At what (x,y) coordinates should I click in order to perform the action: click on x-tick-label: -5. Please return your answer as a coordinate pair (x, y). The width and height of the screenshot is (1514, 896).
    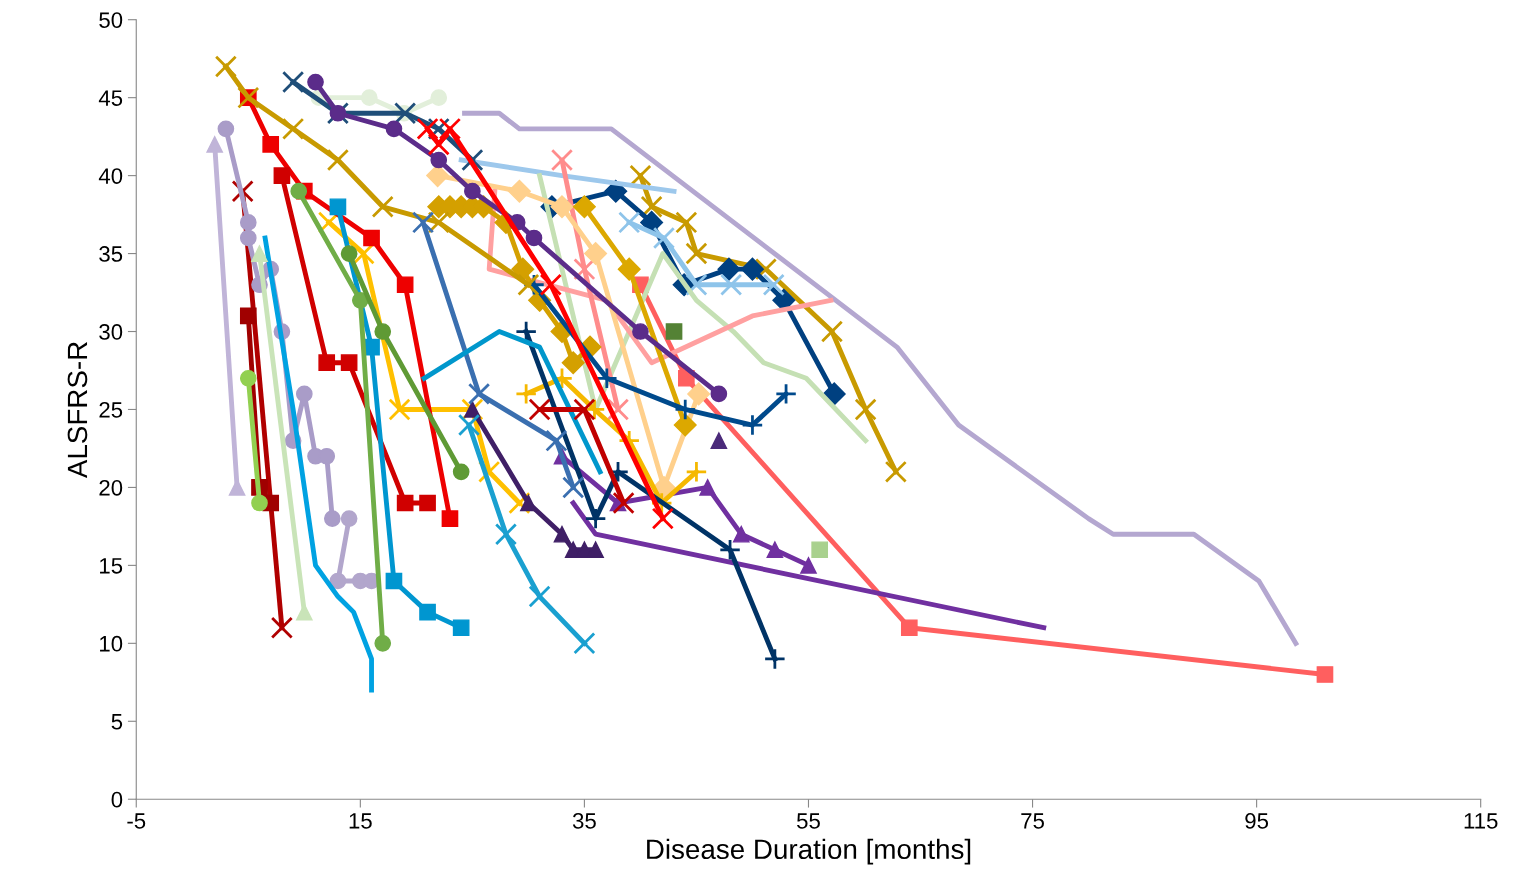
    Looking at the image, I should click on (136, 821).